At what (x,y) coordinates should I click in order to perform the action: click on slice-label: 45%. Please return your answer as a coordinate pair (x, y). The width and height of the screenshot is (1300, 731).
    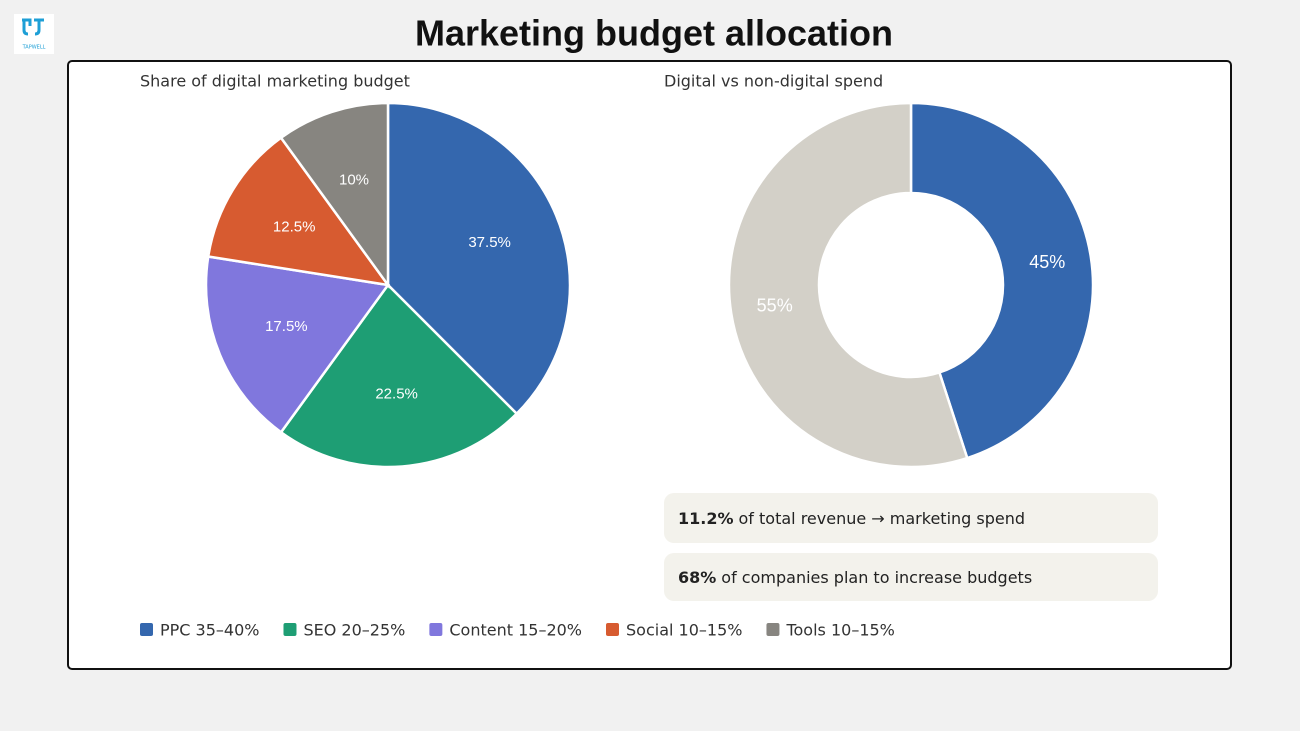
    Looking at the image, I should click on (1047, 262).